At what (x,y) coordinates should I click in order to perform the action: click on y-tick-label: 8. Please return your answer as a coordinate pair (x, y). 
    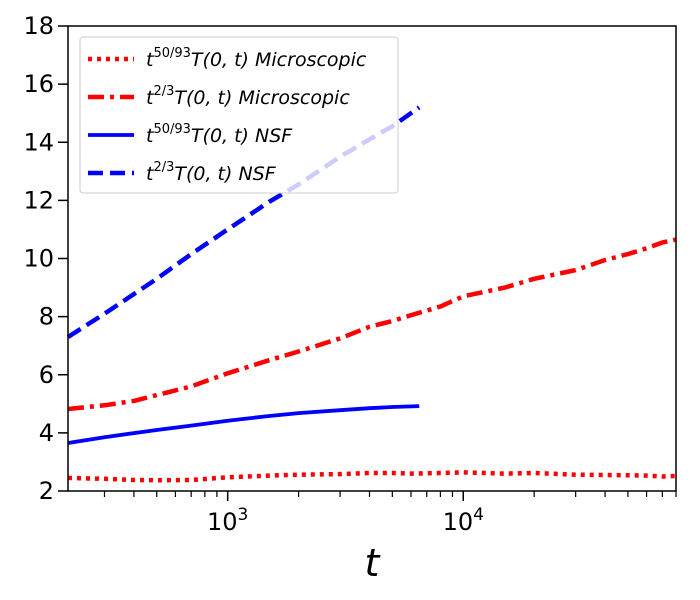
    Looking at the image, I should click on (46, 317).